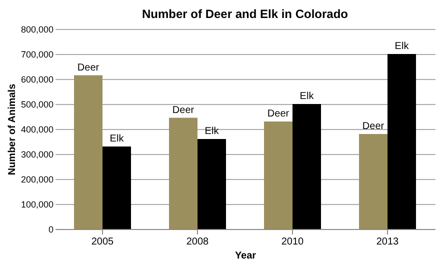 This screenshot has height=266, width=447. I want to click on y-tick-label: 200,000, so click(37, 179).